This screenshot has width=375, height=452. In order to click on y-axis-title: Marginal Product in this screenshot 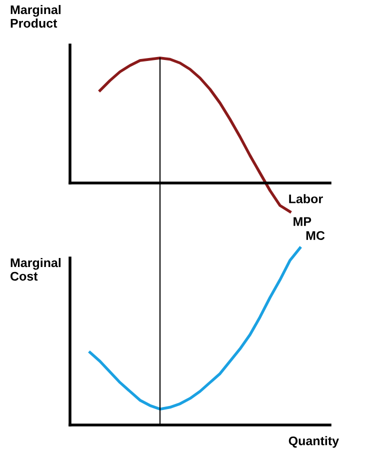, I will do `click(35, 16)`.